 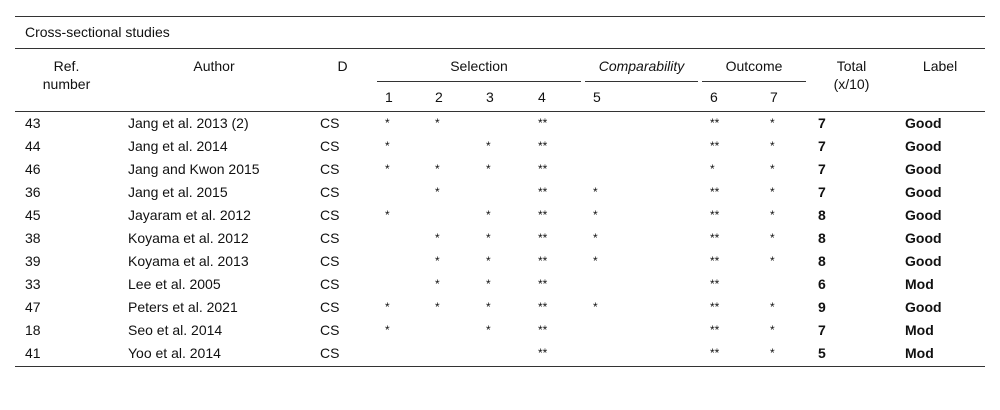 I want to click on ref-cell: 46, so click(x=33, y=169).